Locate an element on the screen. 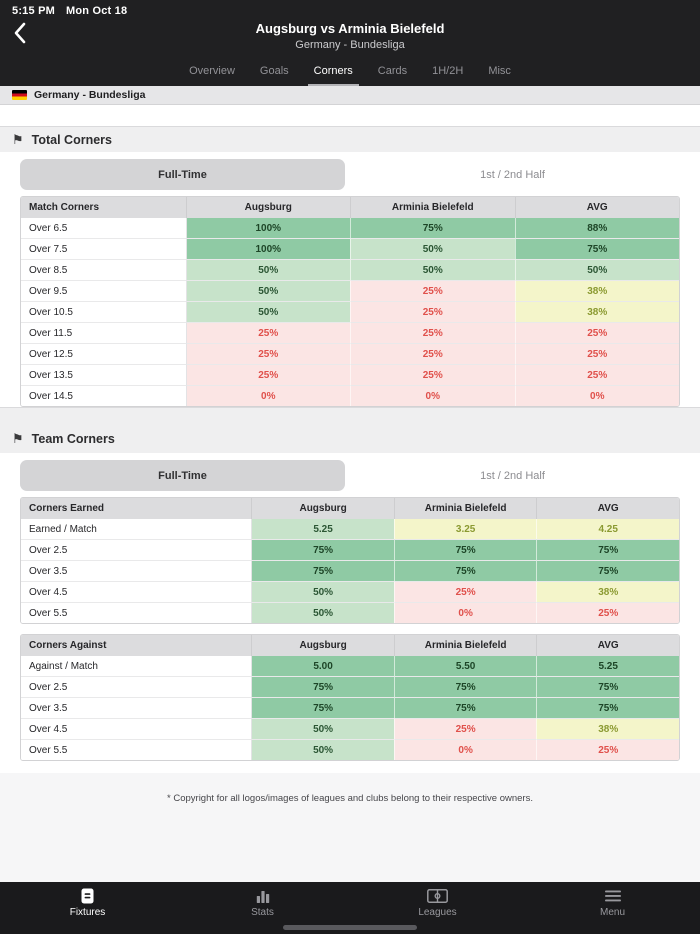 Image resolution: width=700 pixels, height=934 pixels. nav-label: Fixtures is located at coordinates (87, 912).